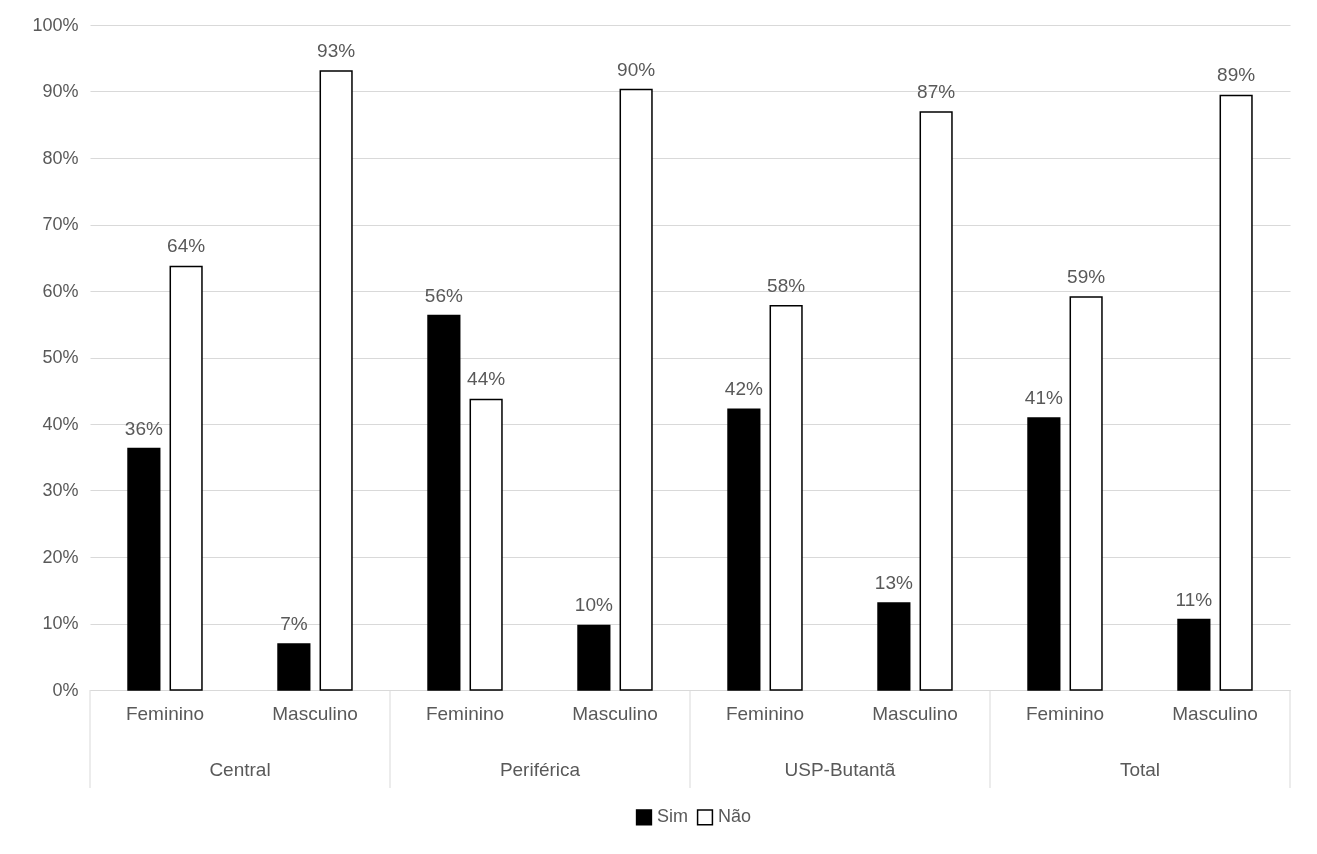 This screenshot has width=1317, height=854. I want to click on data-label: 36%, so click(143, 428).